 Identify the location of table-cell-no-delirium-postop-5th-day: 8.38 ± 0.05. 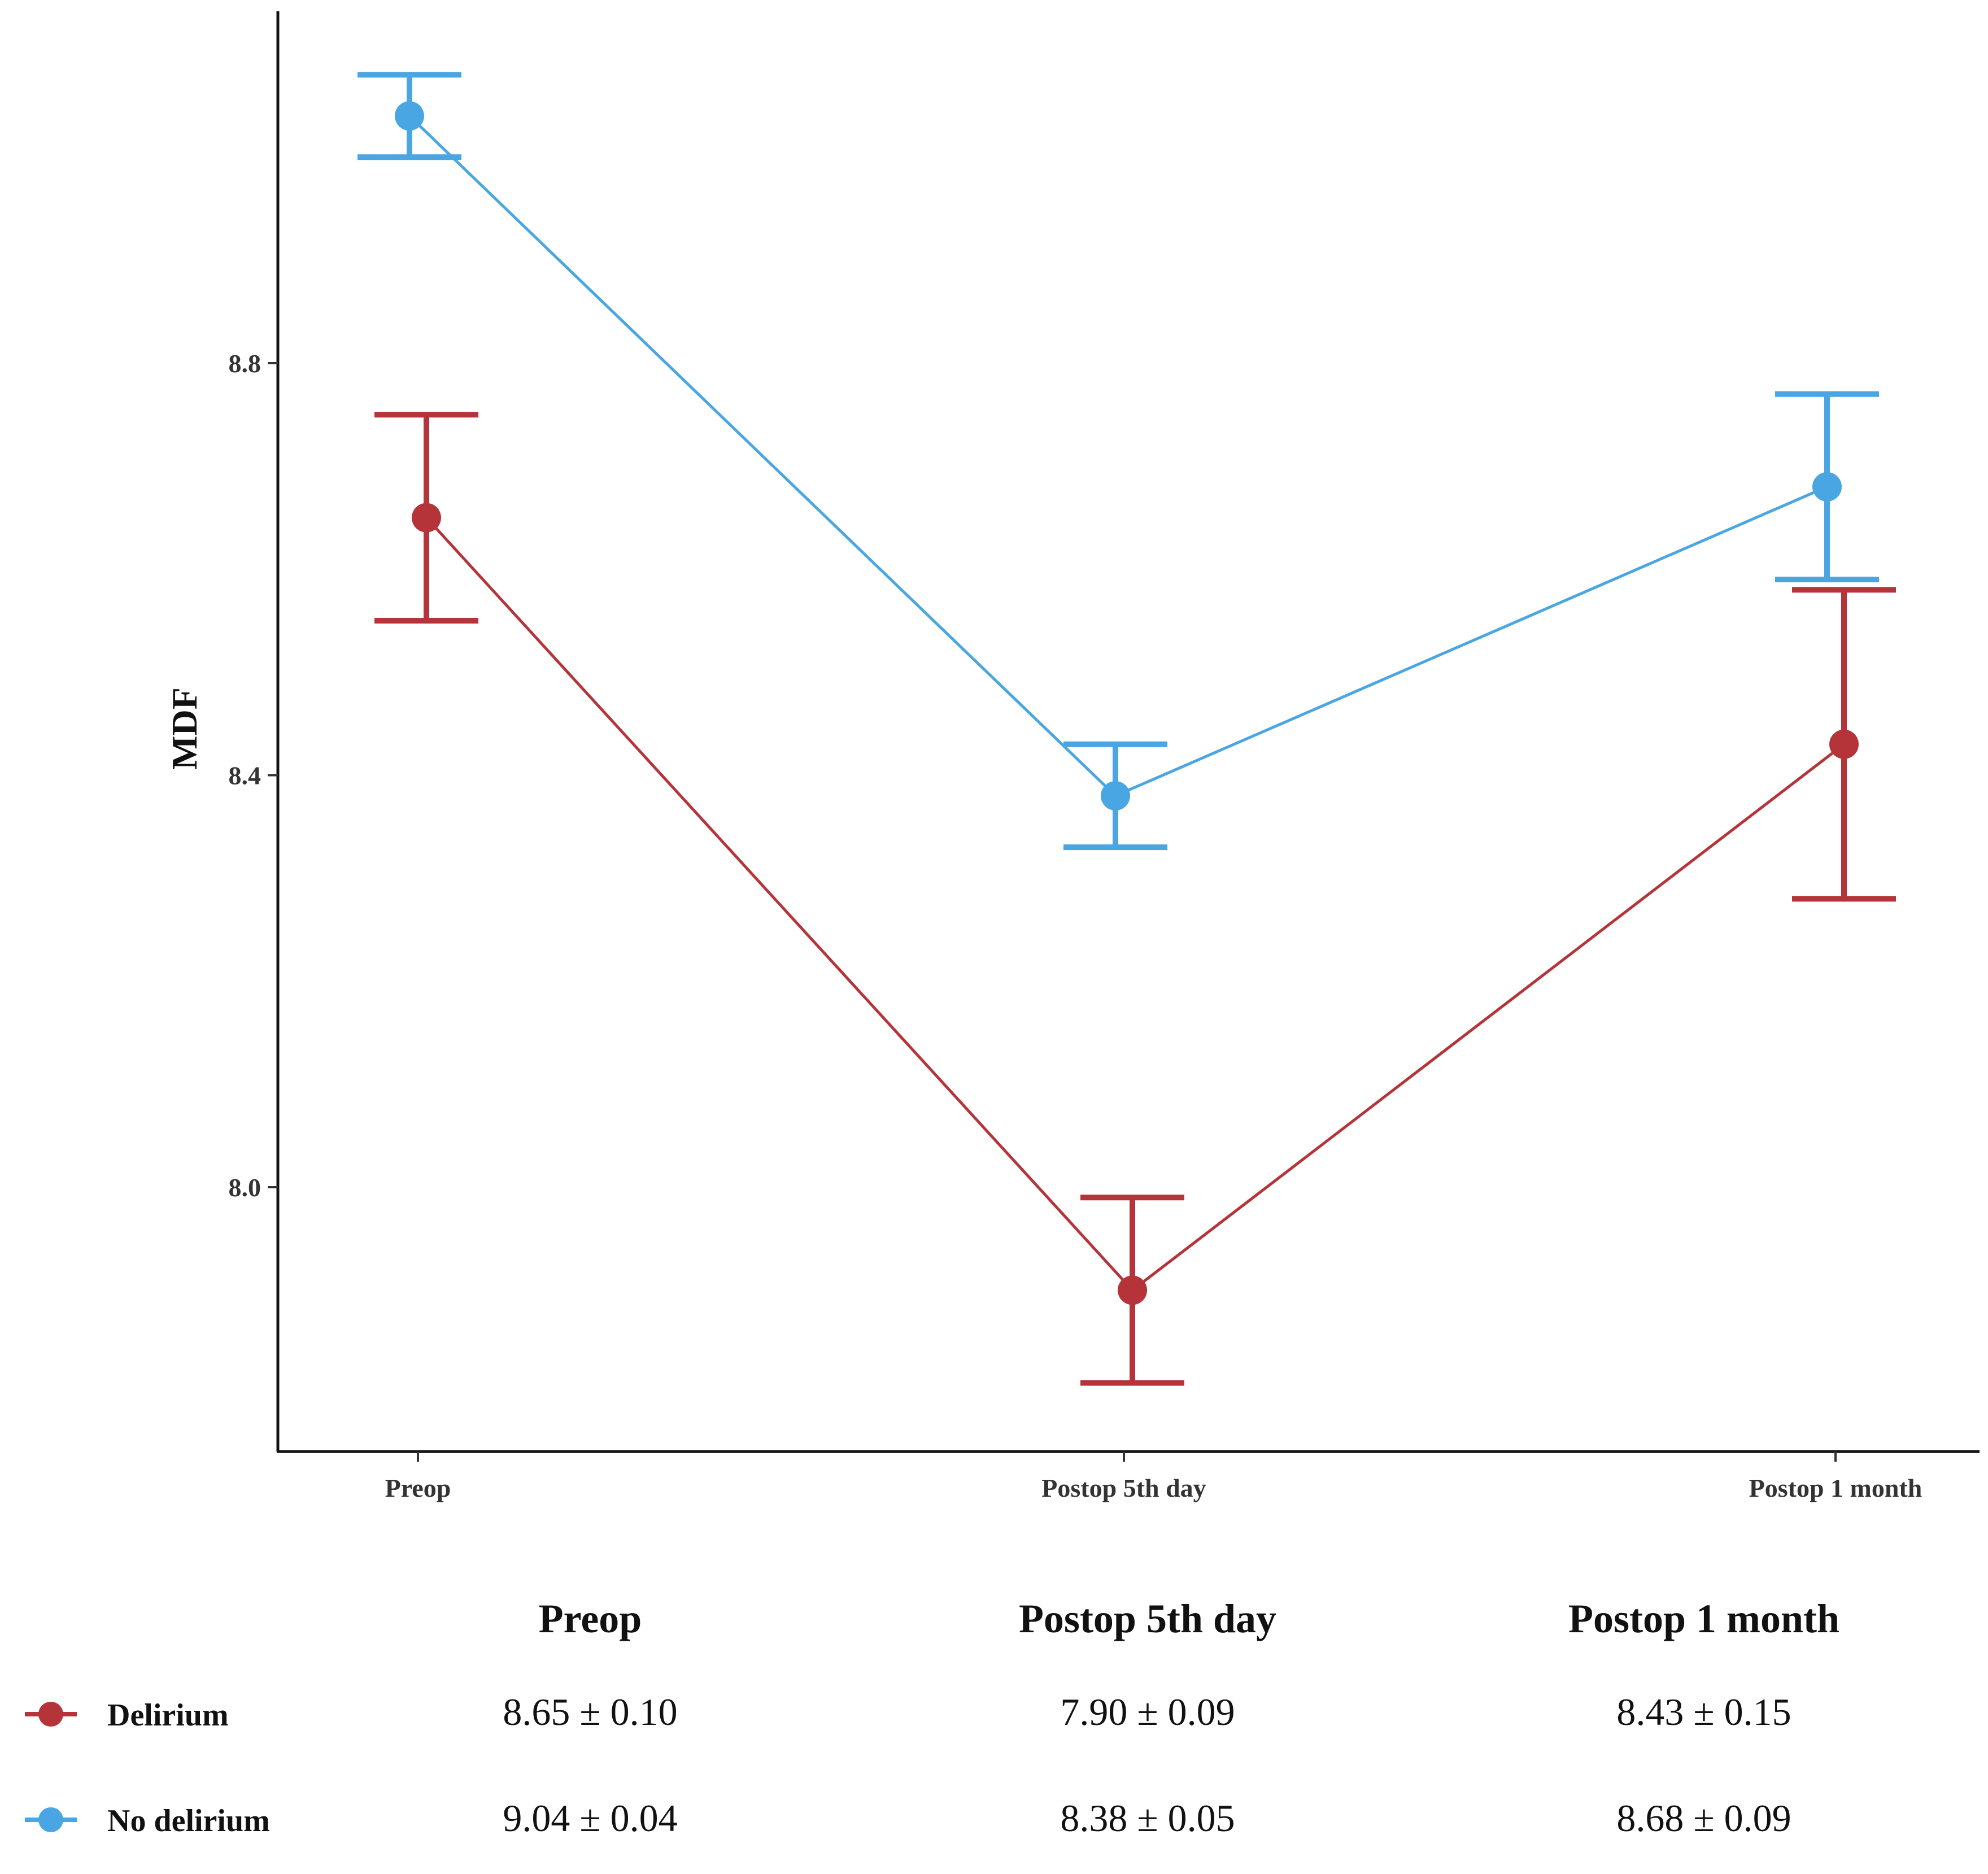
(1147, 1818).